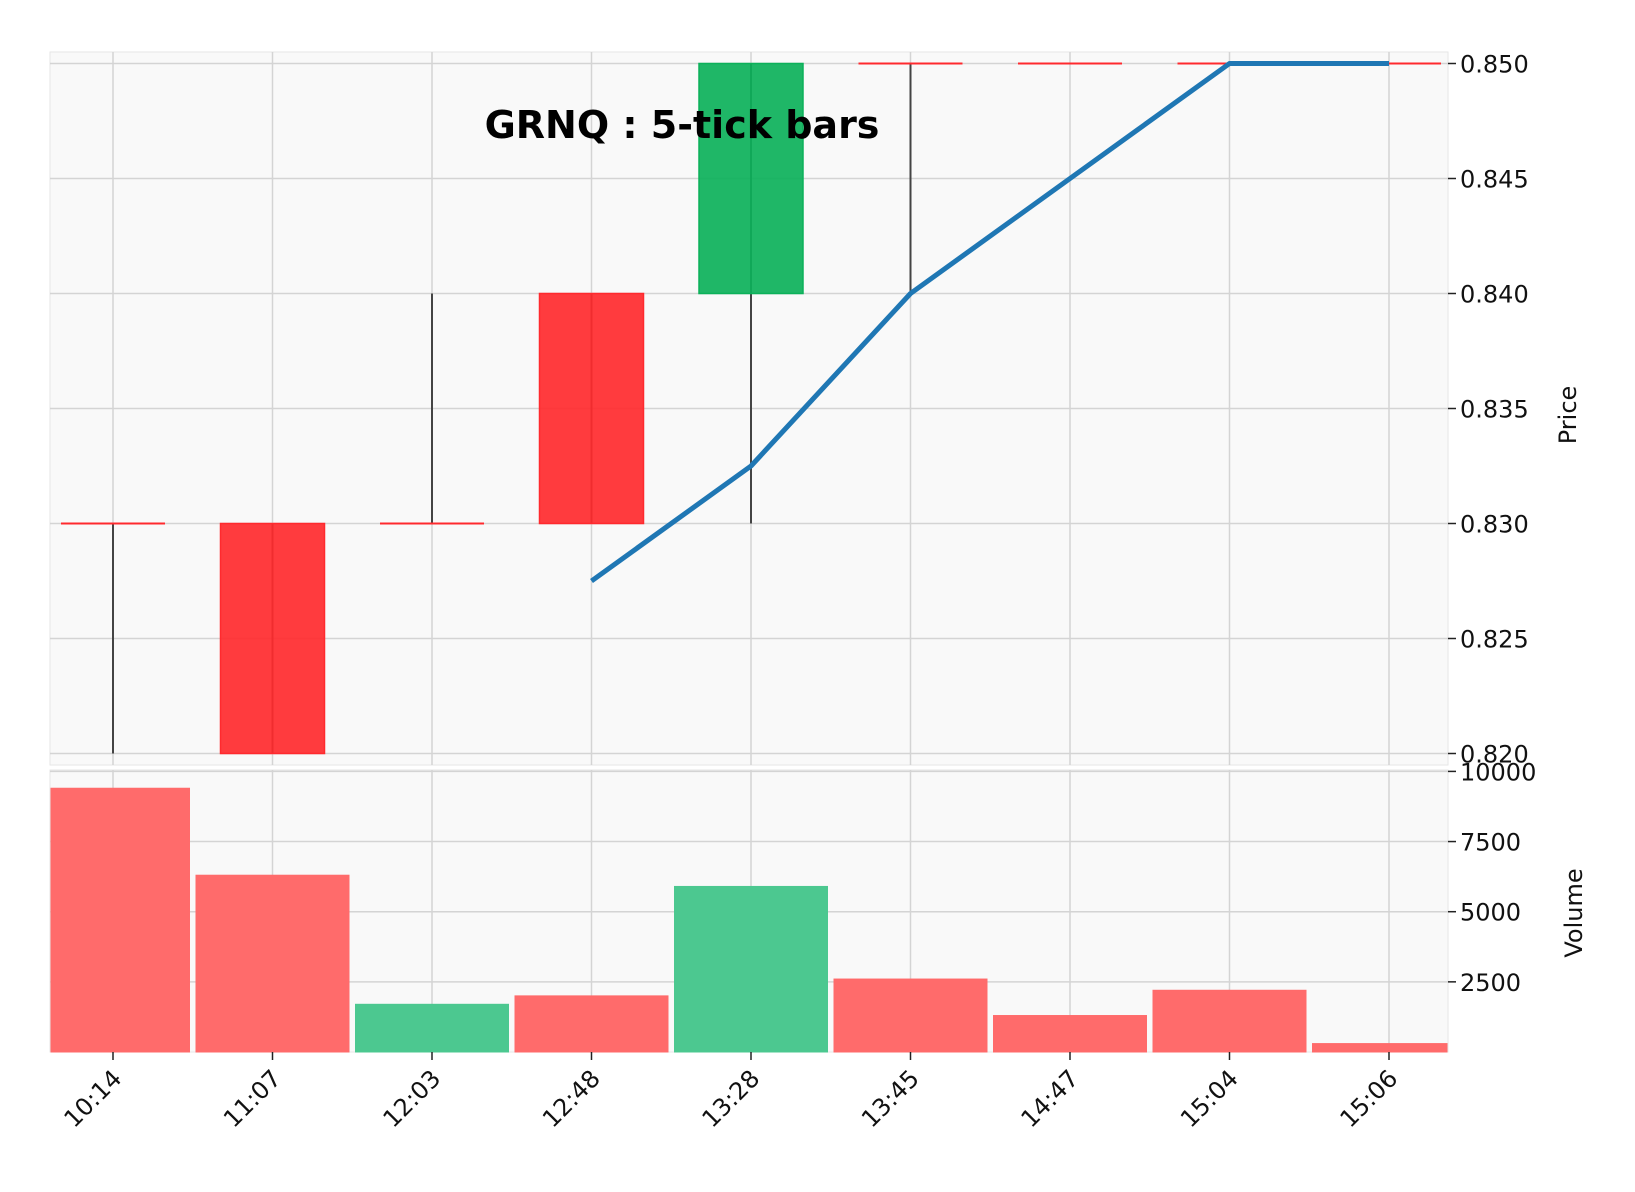 This screenshot has width=1635, height=1192. Describe the element at coordinates (1494, 640) in the screenshot. I see `price-tick-label: 0.825` at that location.